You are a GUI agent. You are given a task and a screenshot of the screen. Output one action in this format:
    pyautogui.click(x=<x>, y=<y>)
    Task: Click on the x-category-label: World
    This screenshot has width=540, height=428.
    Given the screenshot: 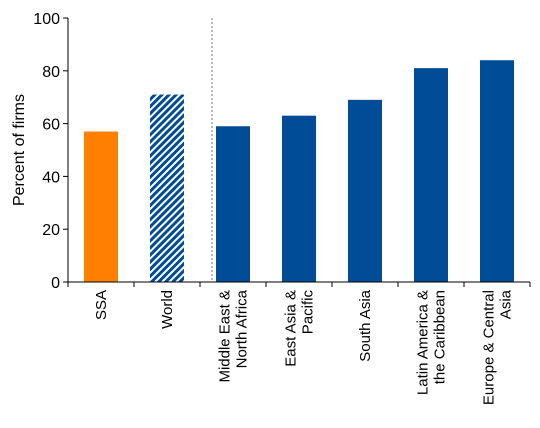 What is the action you would take?
    pyautogui.click(x=167, y=309)
    